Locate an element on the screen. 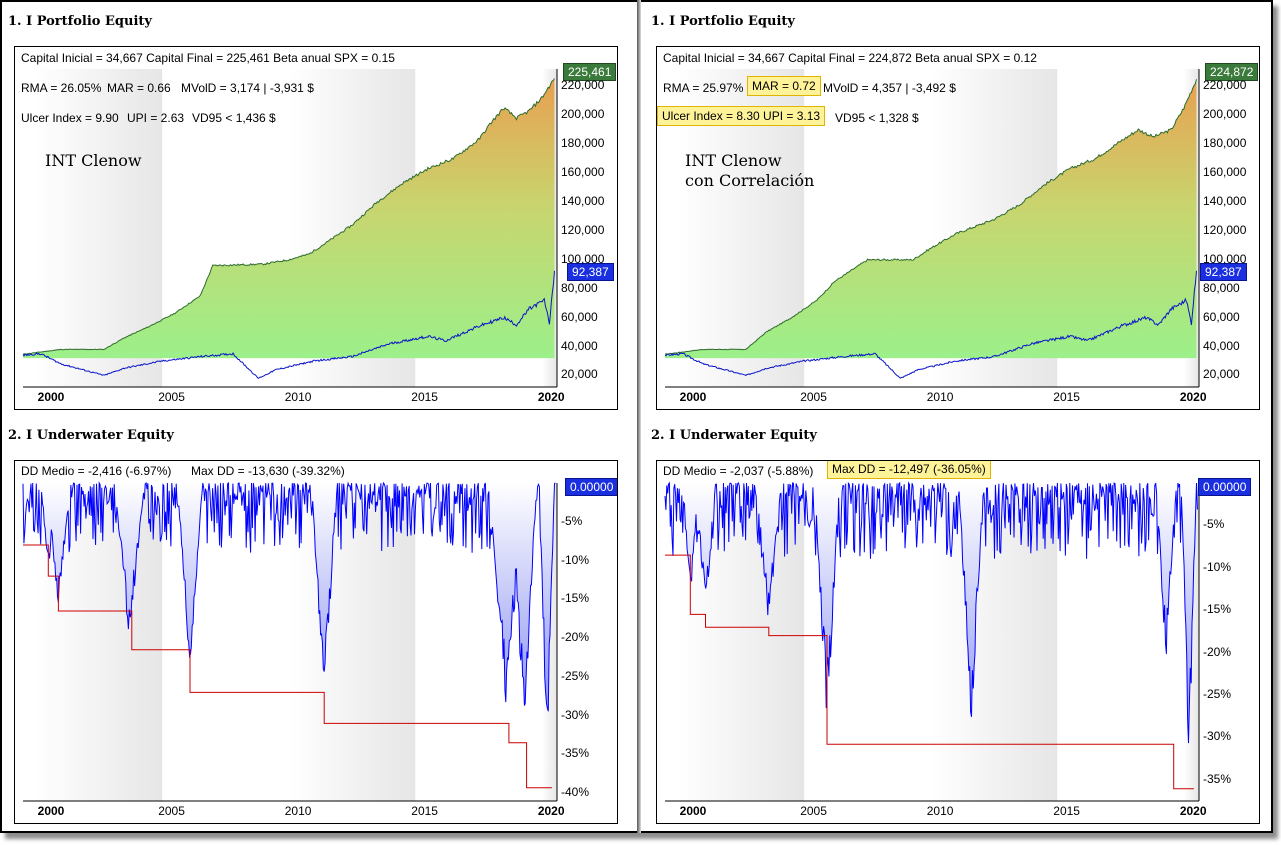 This screenshot has width=1281, height=845. underwater-area is located at coordinates (931, 613).